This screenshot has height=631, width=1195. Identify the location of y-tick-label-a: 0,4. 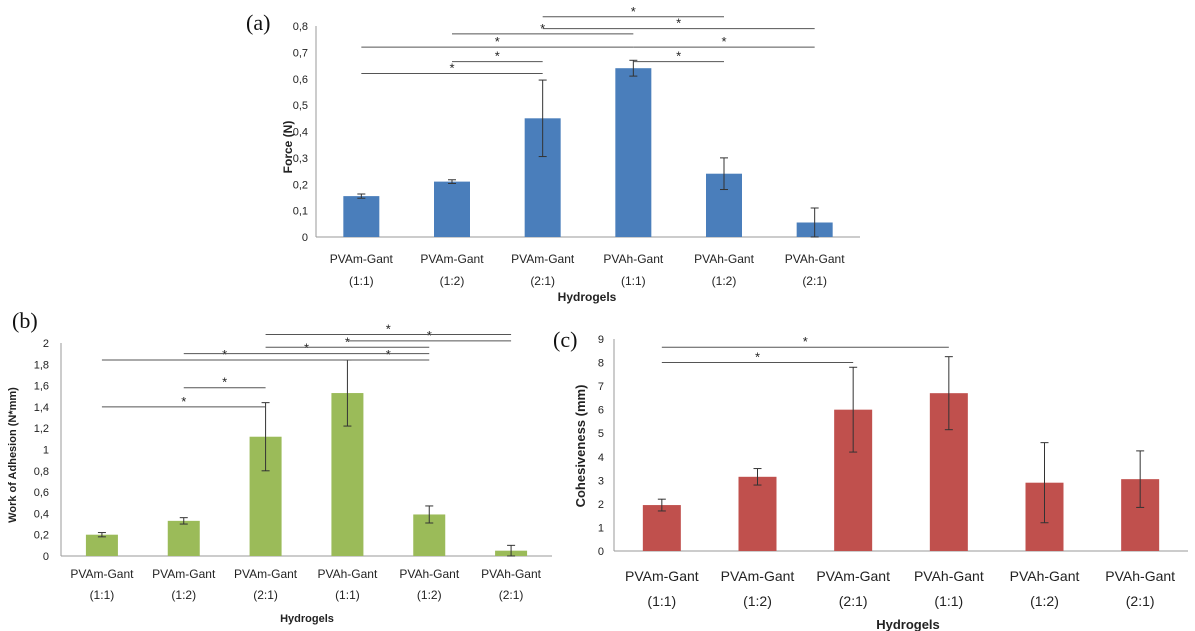
(300, 133).